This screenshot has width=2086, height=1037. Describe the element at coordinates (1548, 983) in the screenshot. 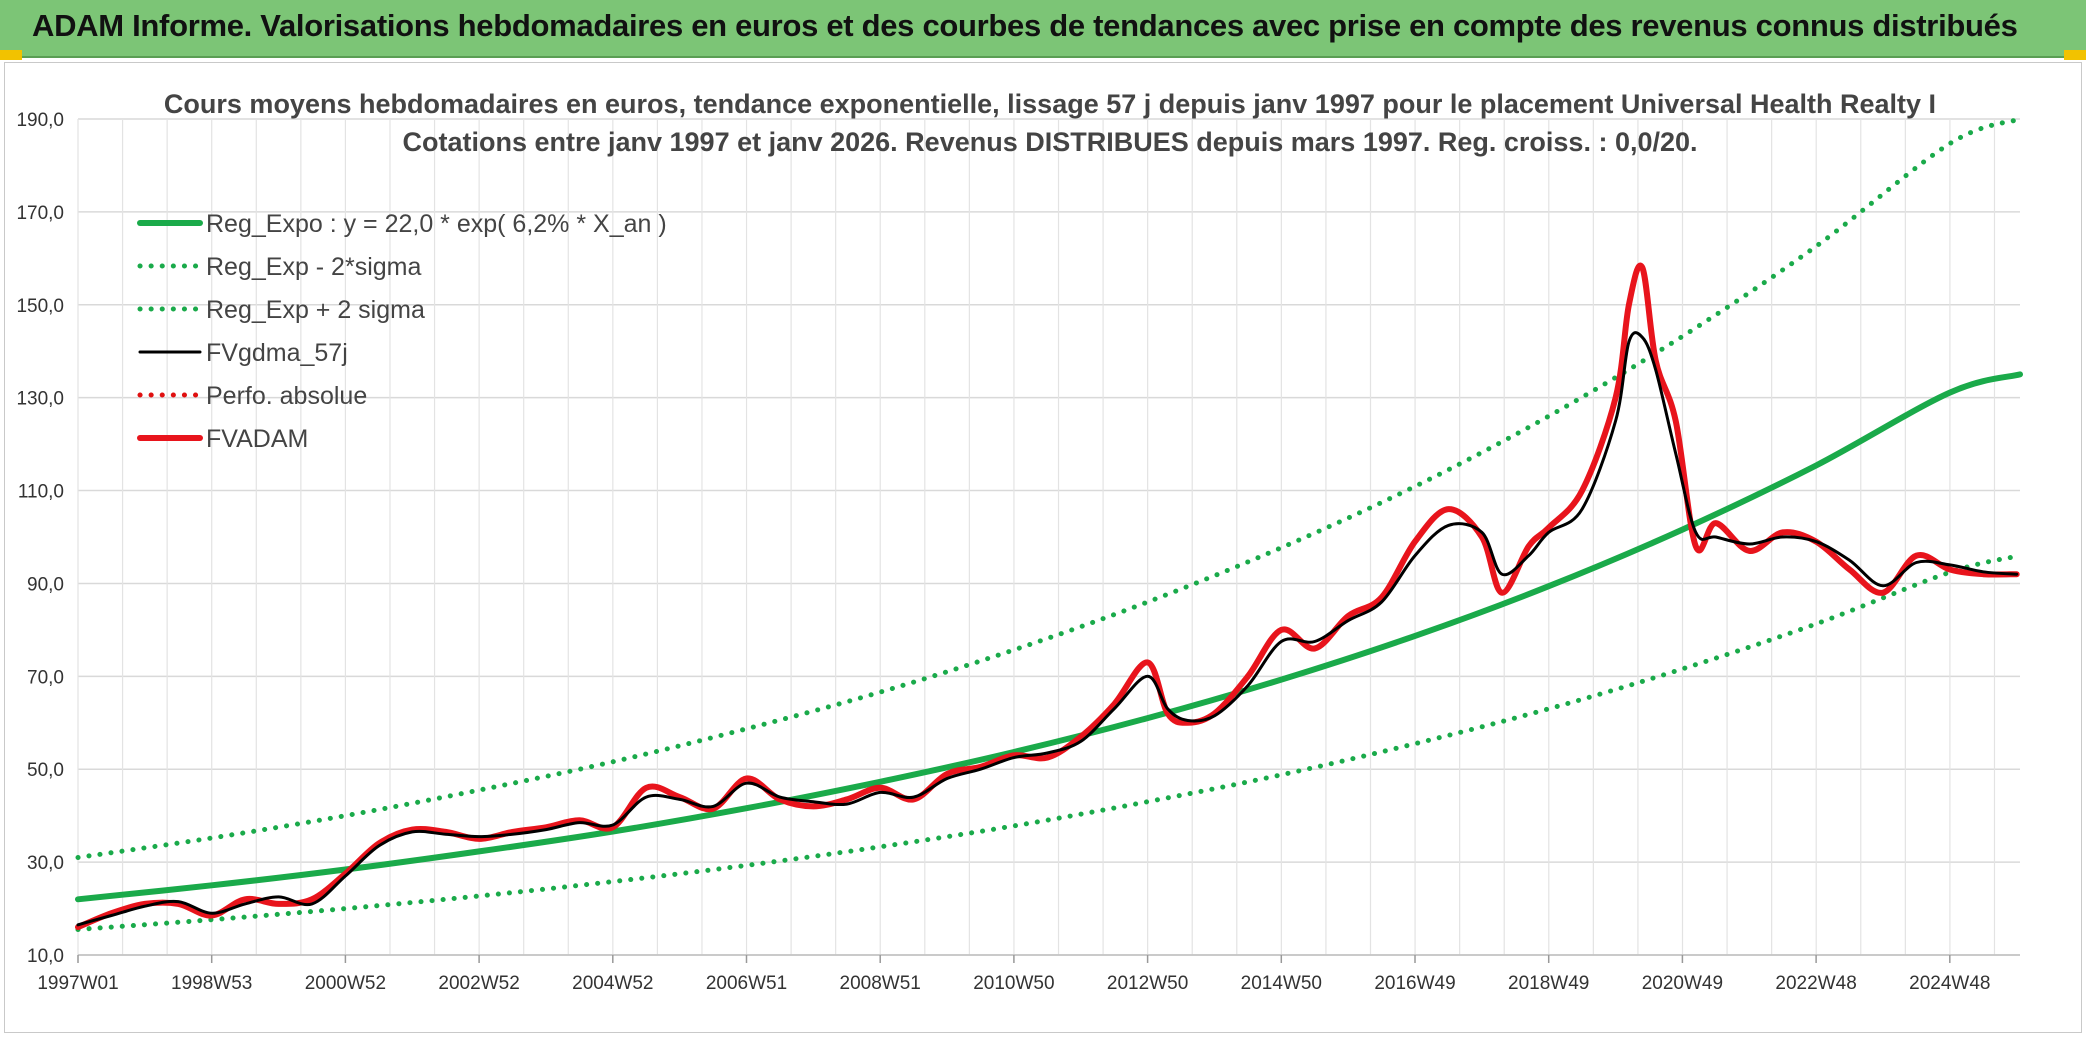

I see `x-tick-label: 2018W49` at that location.